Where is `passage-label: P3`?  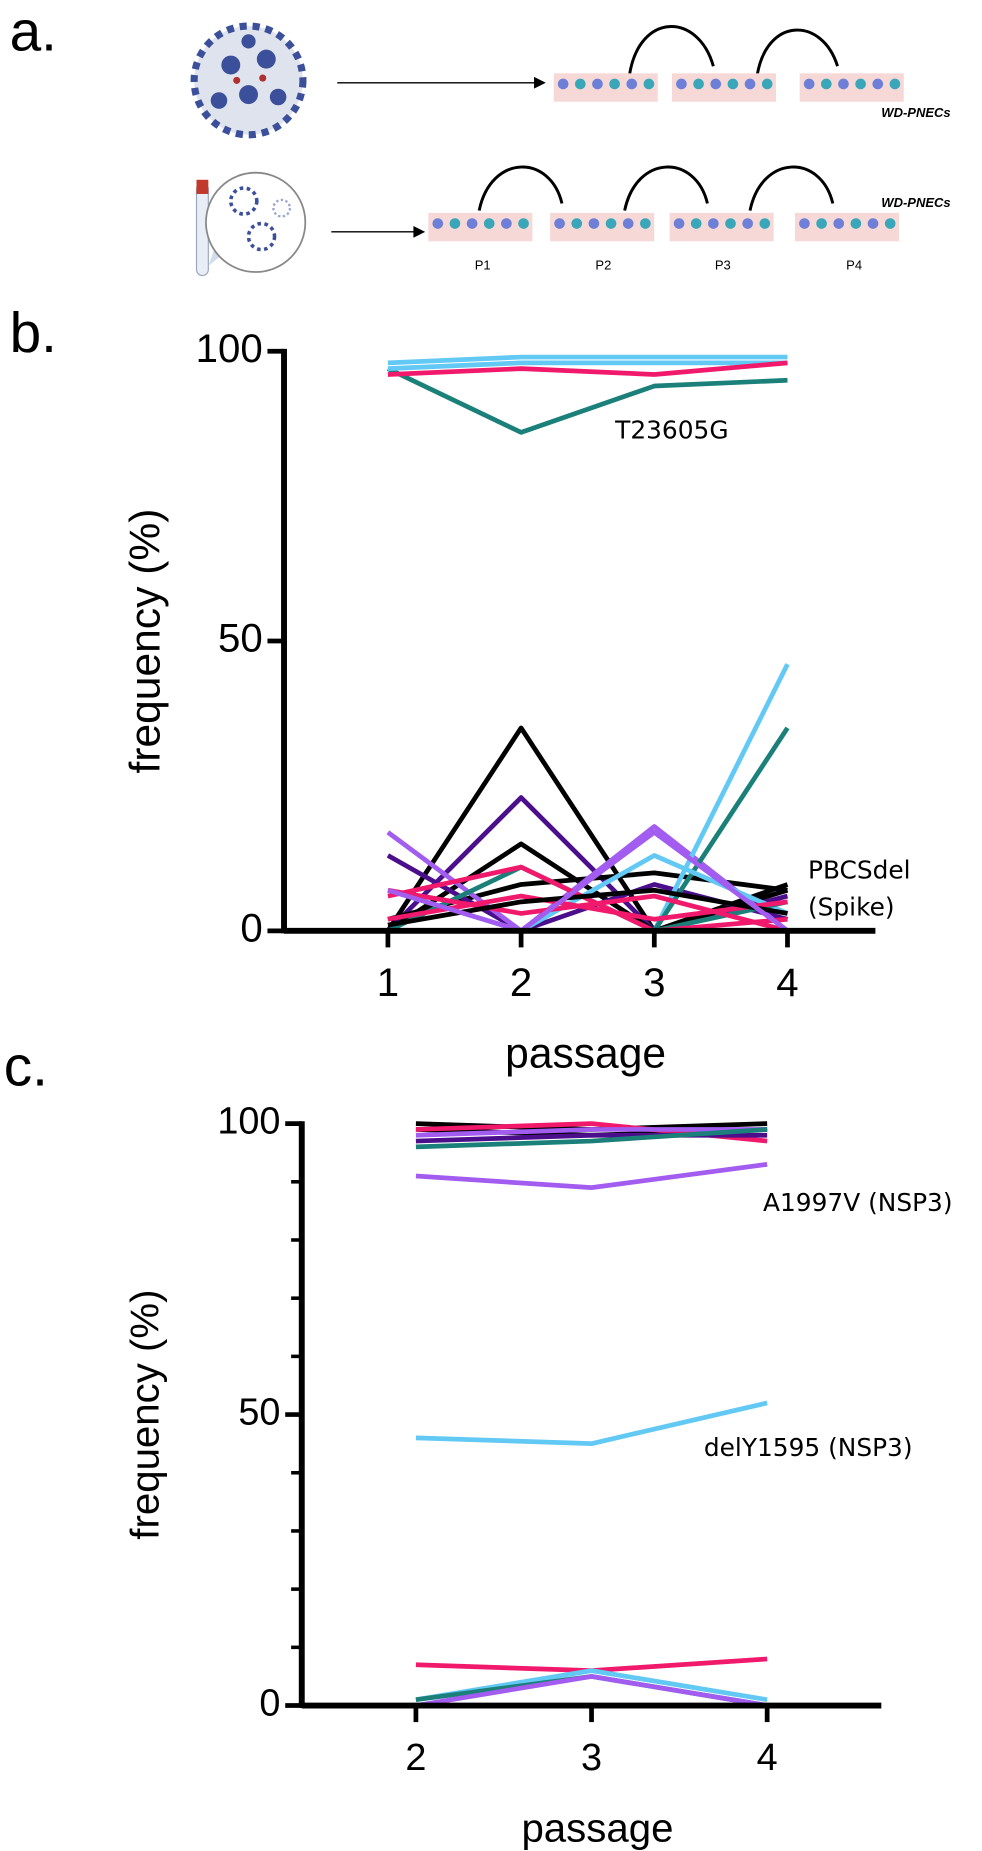 passage-label: P3 is located at coordinates (723, 265).